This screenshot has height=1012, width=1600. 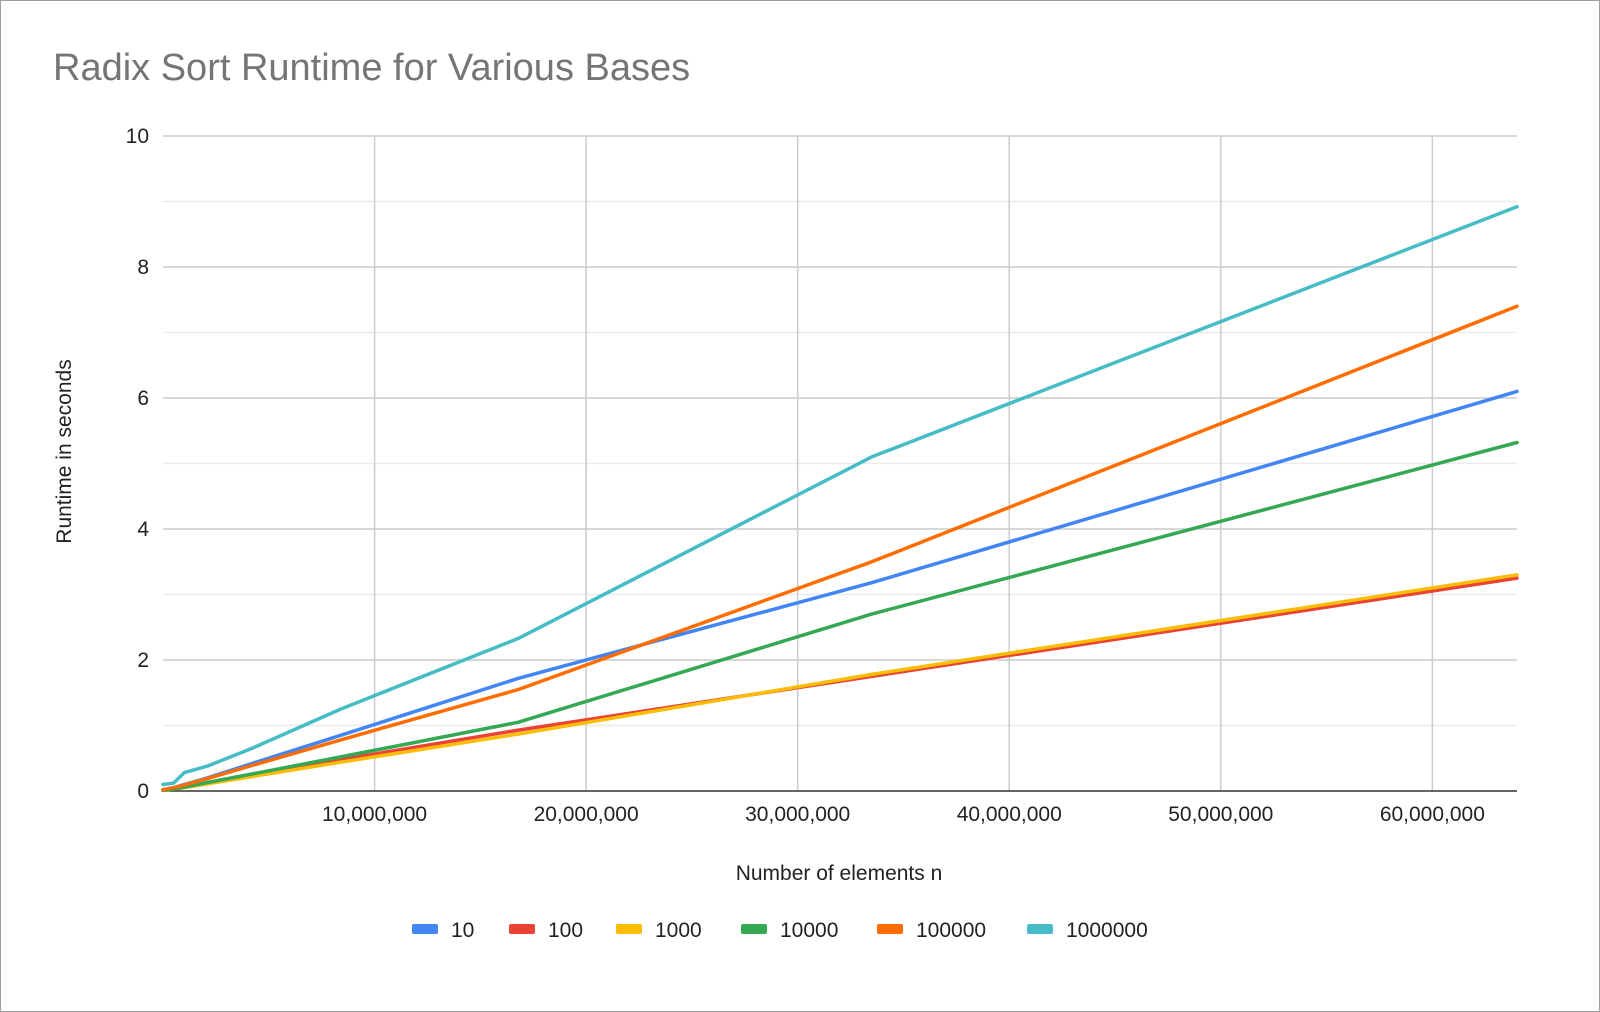 I want to click on legend-label-100: 100, so click(x=565, y=930).